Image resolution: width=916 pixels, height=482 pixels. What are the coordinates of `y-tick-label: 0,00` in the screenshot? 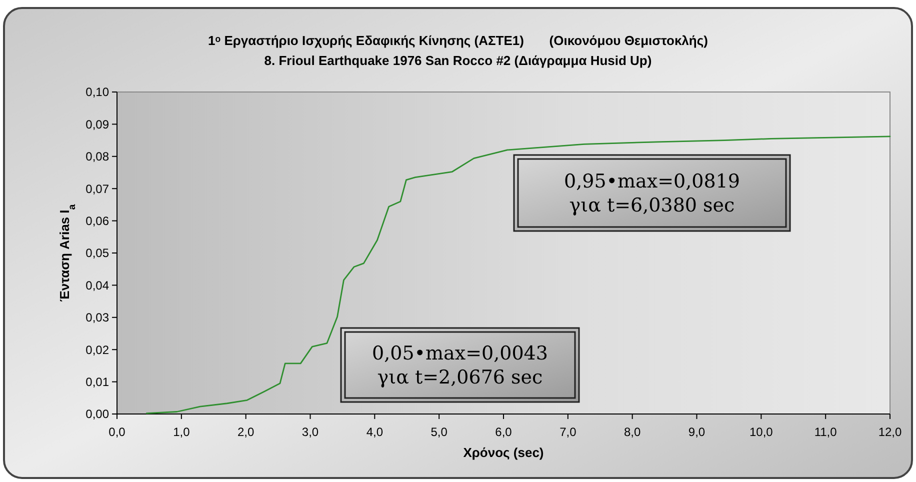 It's located at (98, 414).